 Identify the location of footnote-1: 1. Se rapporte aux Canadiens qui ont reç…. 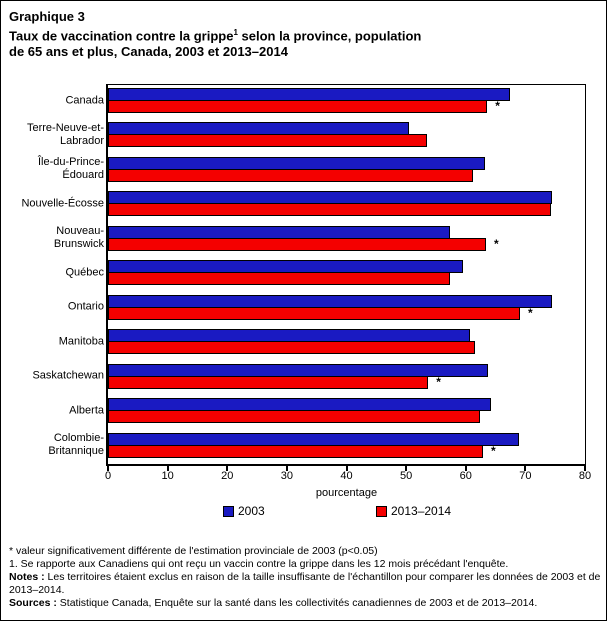
(259, 564).